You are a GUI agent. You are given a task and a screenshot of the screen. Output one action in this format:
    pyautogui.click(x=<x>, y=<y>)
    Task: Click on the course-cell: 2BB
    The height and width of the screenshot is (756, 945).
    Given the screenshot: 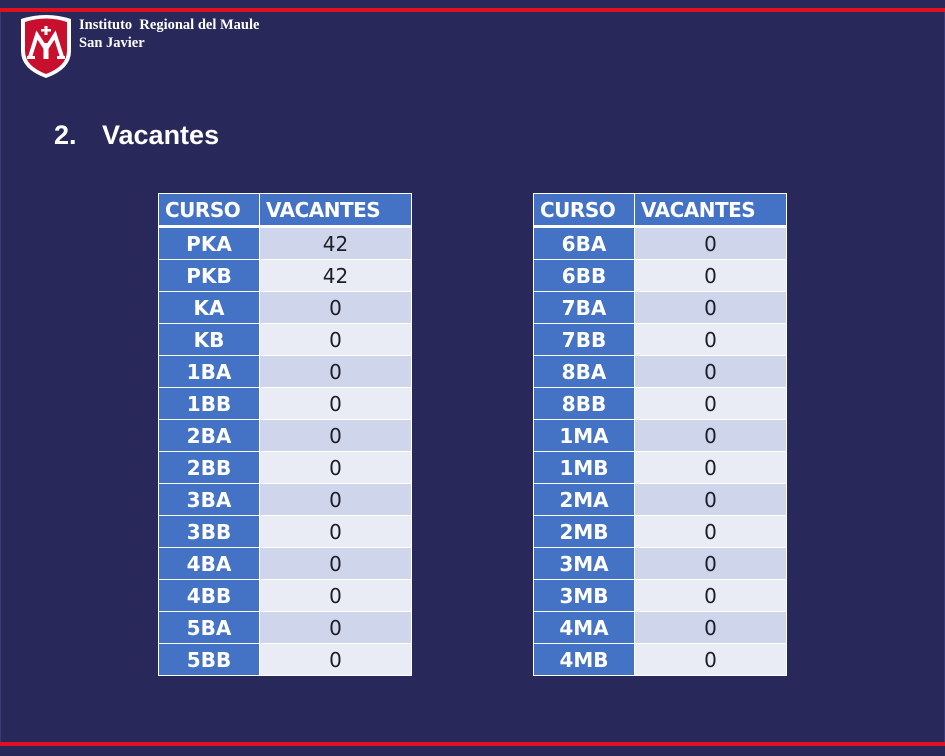 What is the action you would take?
    pyautogui.click(x=209, y=467)
    